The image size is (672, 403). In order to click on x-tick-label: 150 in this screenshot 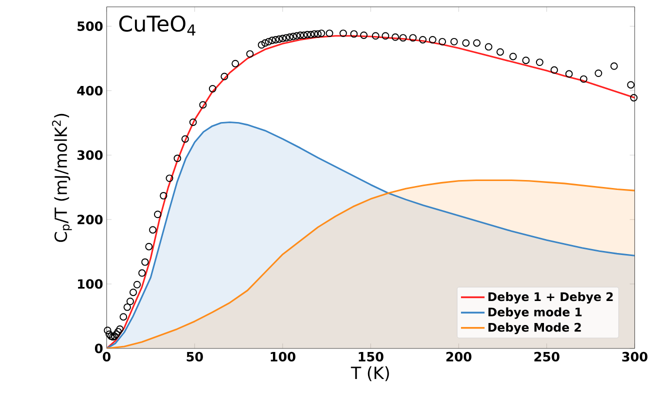, I will do `click(371, 357)`.